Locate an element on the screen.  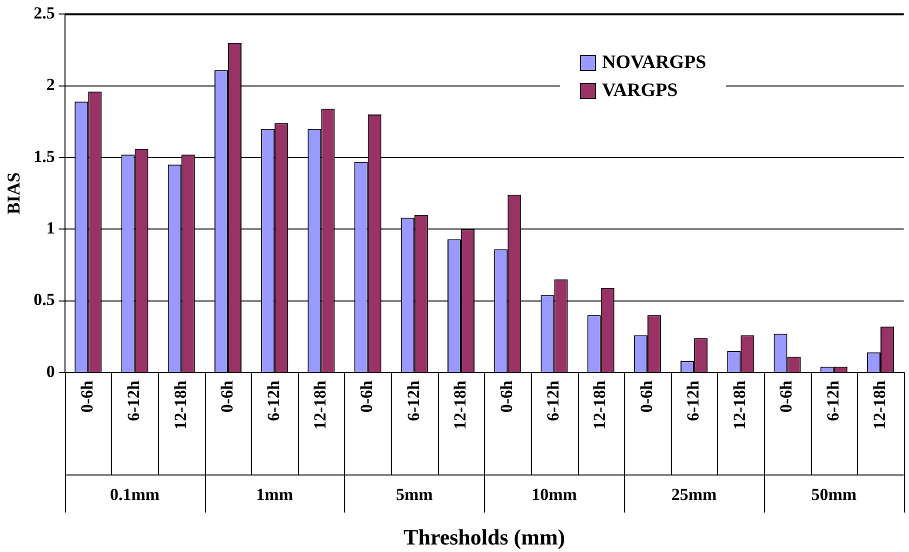
y-tick-label: 1.5 is located at coordinates (44, 156).